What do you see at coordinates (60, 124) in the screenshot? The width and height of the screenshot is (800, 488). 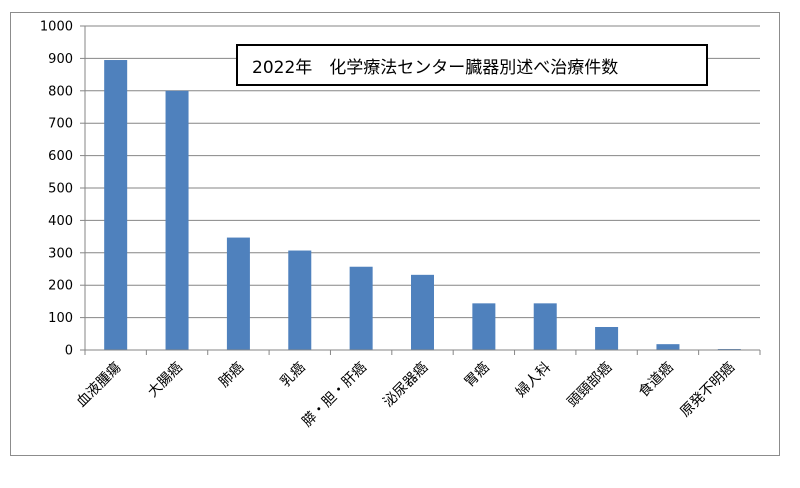 I see `y-tick-label: 700` at bounding box center [60, 124].